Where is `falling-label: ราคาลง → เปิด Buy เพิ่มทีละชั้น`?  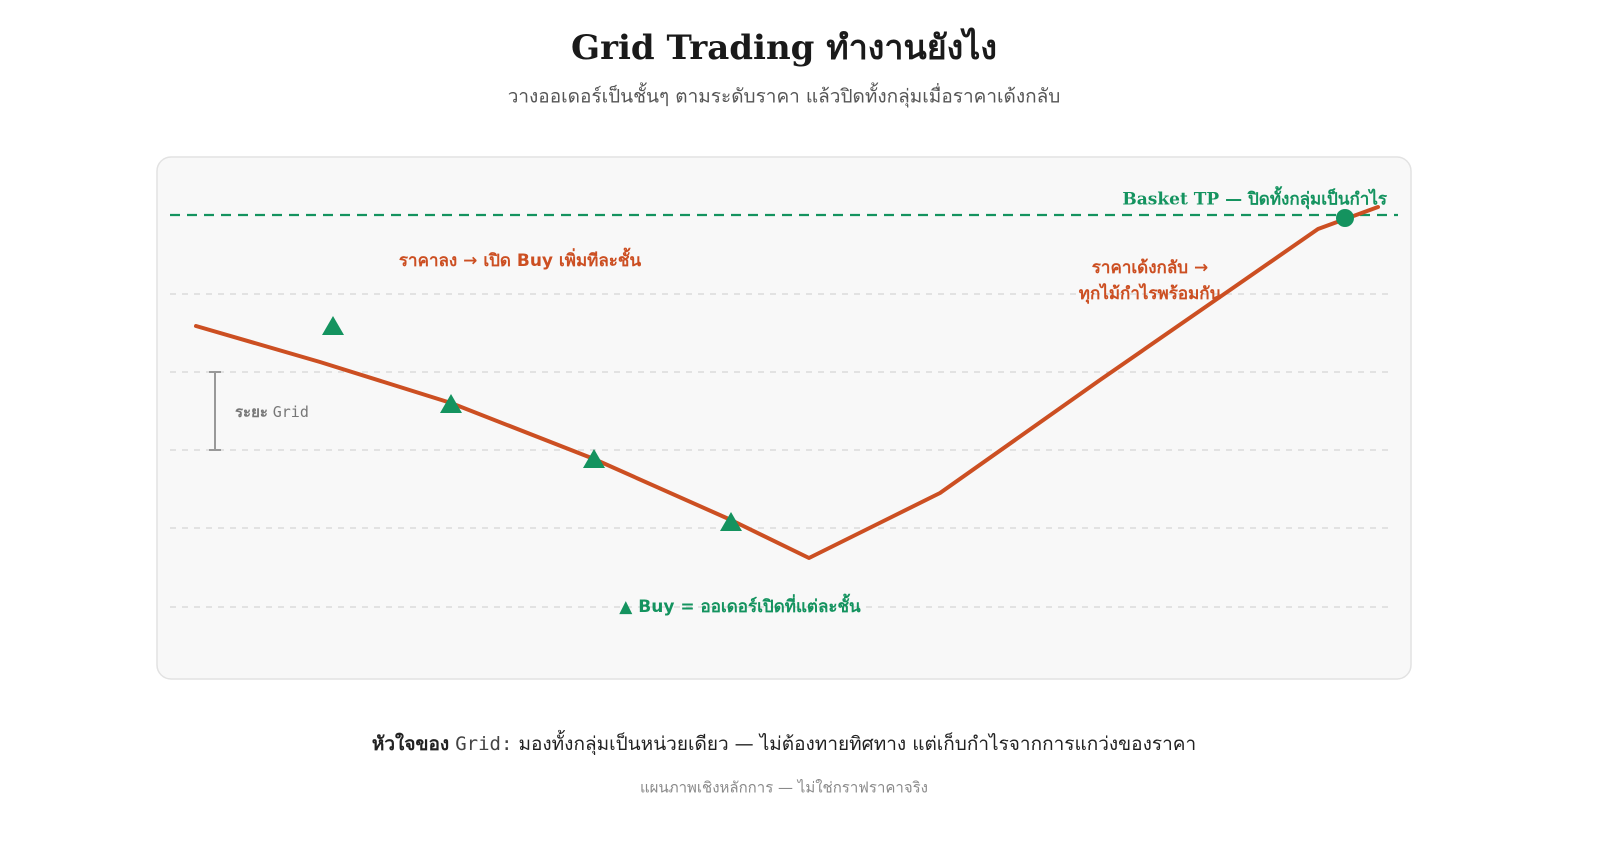
falling-label: ราคาลง → เปิด Buy เพิ่มทีละชั้น is located at coordinates (520, 259).